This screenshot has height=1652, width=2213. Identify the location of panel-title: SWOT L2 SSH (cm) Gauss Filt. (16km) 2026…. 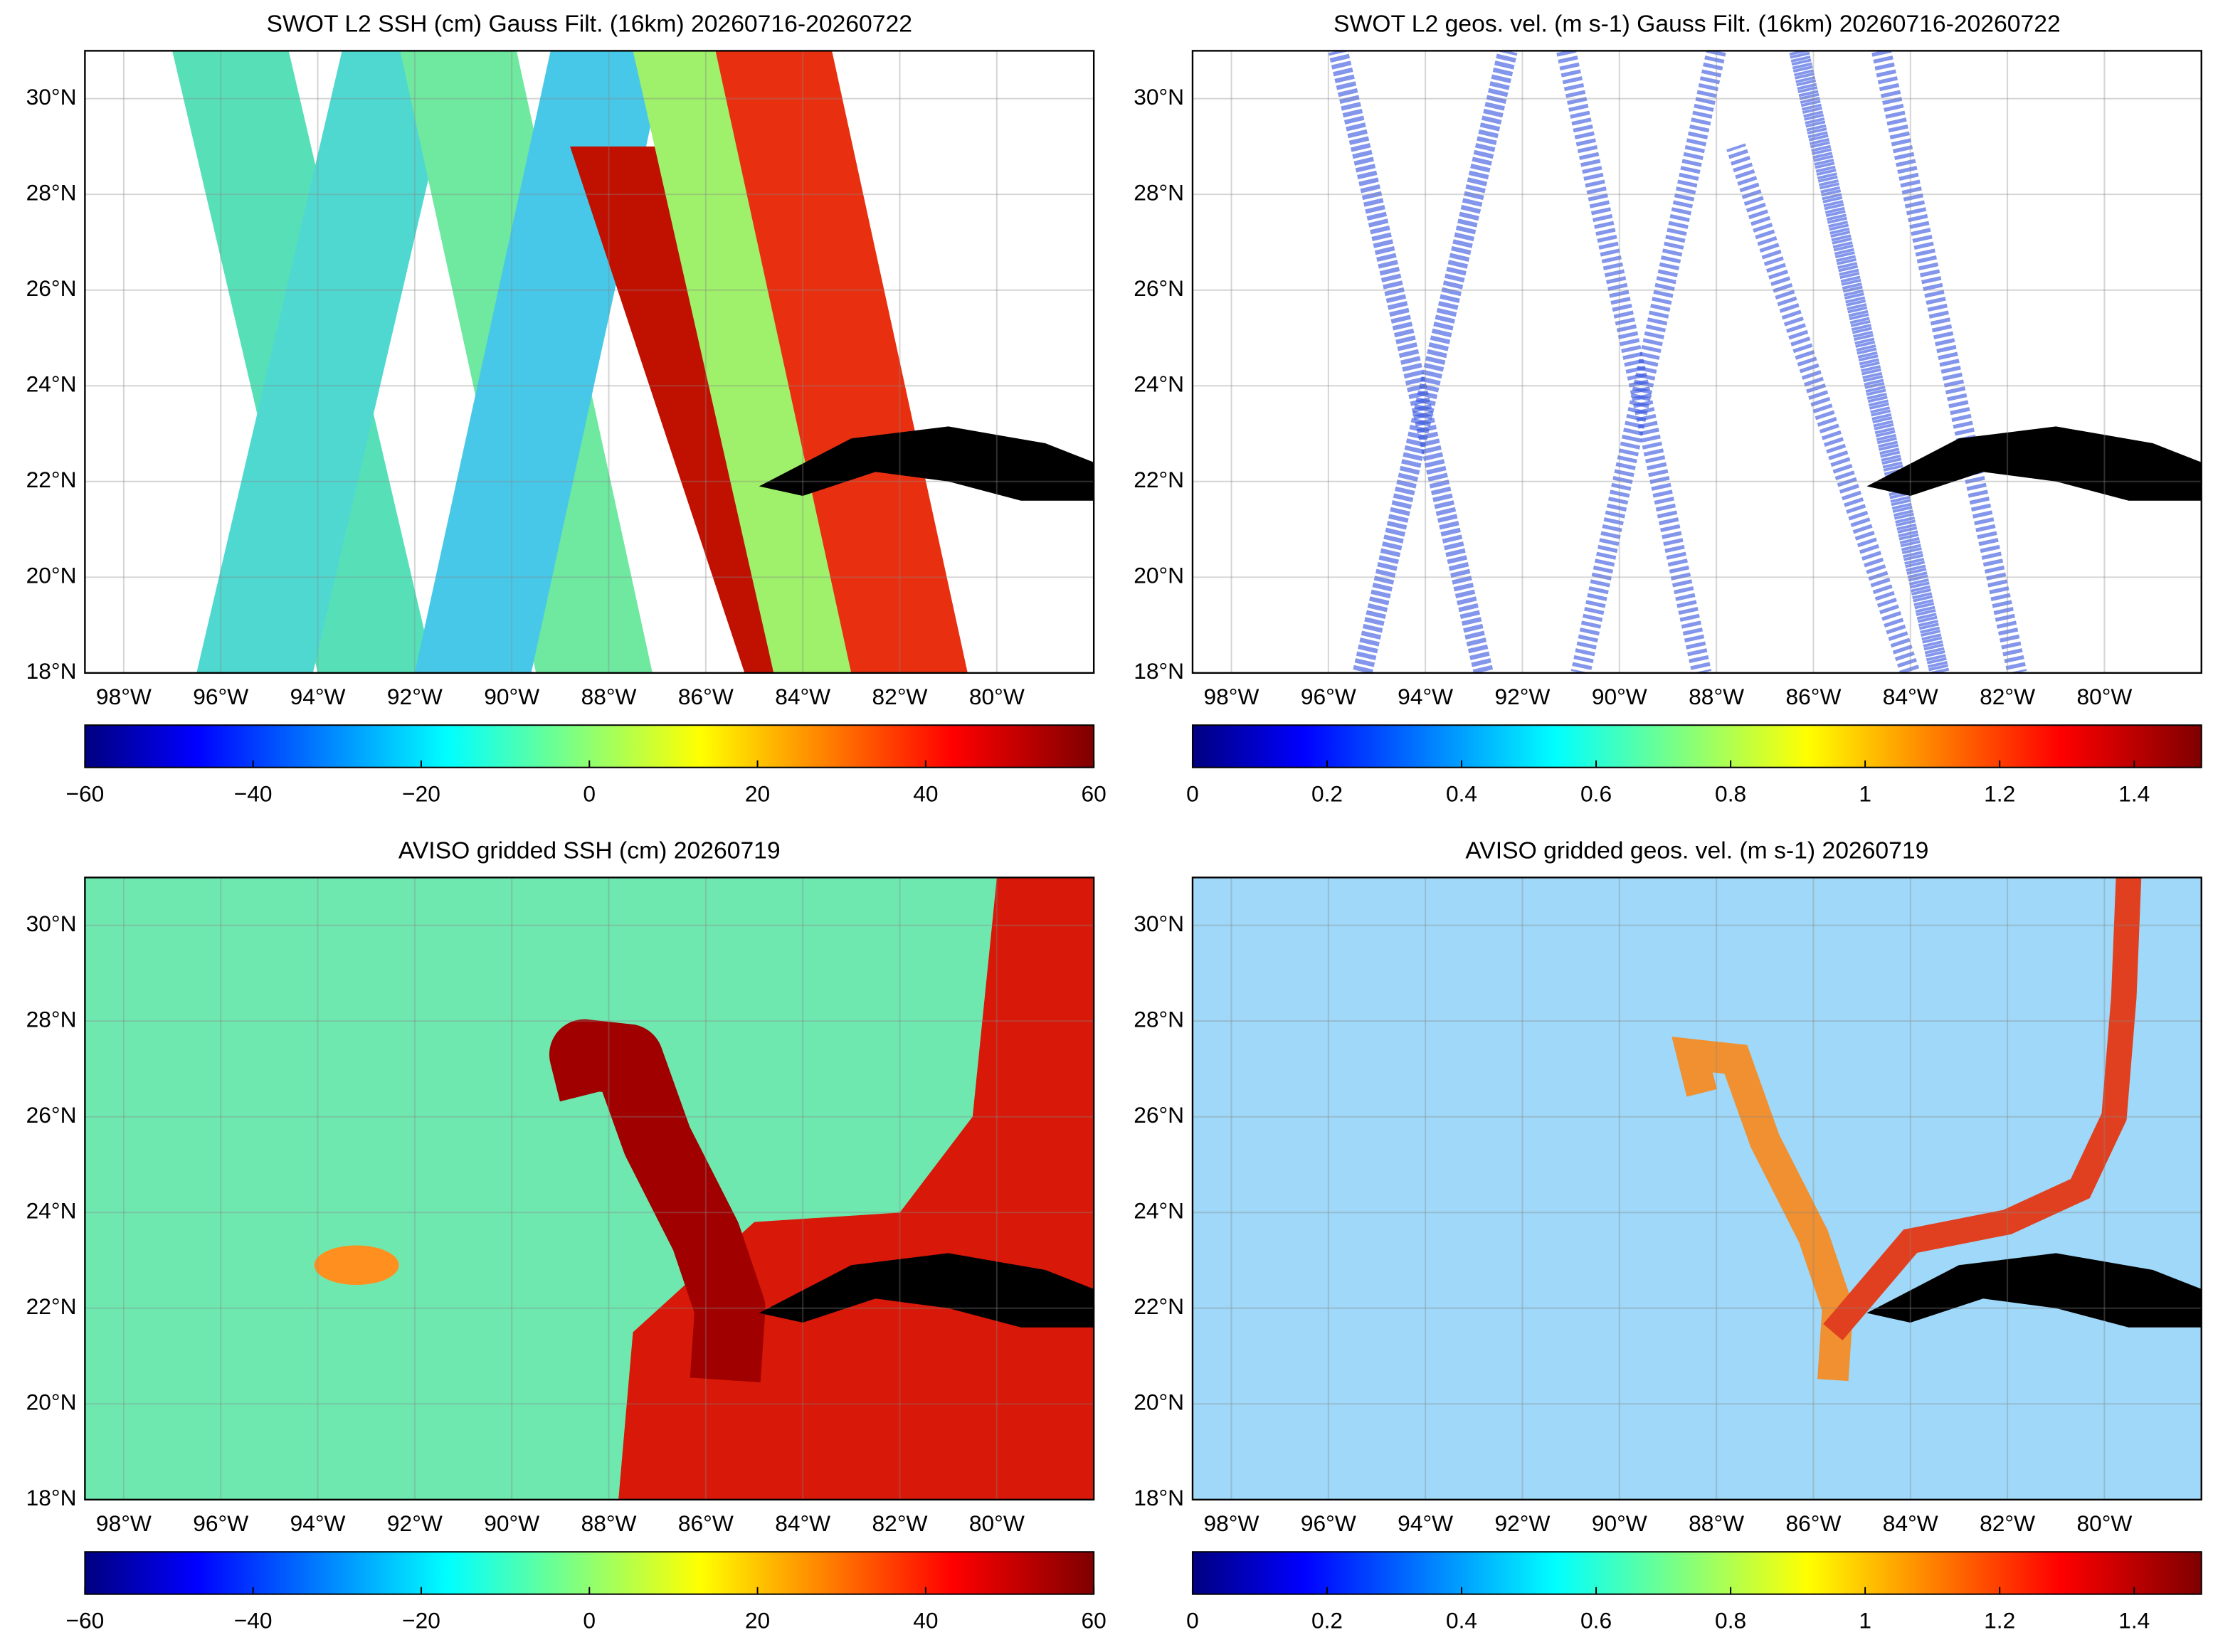
(589, 24).